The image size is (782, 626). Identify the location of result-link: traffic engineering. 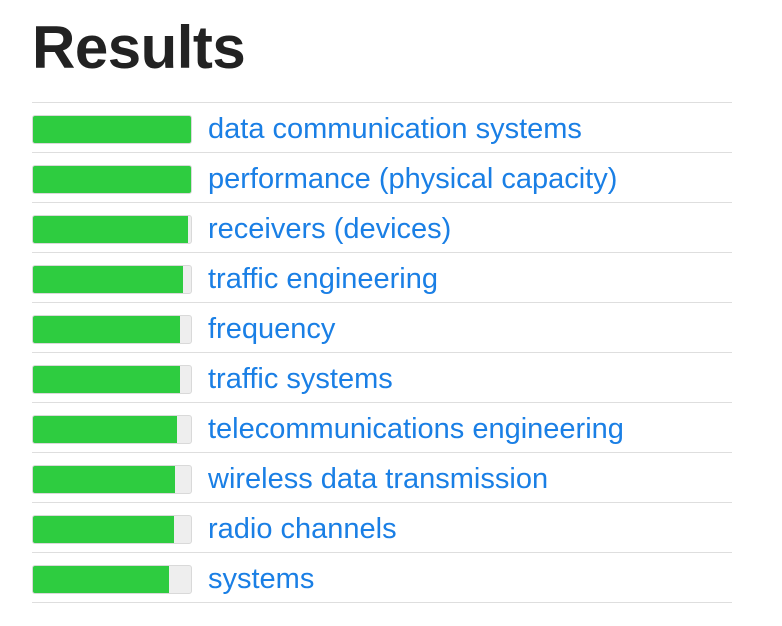
(323, 279).